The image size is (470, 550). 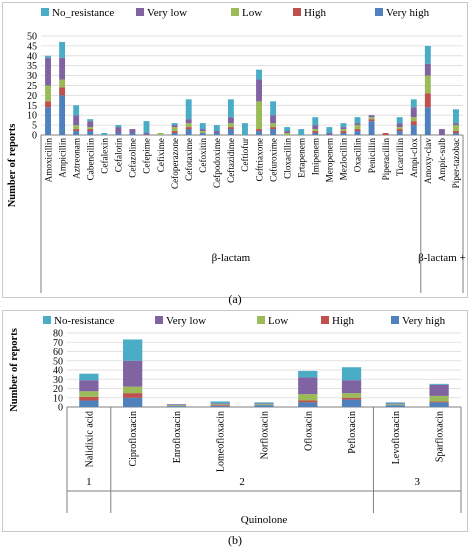 What do you see at coordinates (235, 540) in the screenshot?
I see `panel-label-b: (b)` at bounding box center [235, 540].